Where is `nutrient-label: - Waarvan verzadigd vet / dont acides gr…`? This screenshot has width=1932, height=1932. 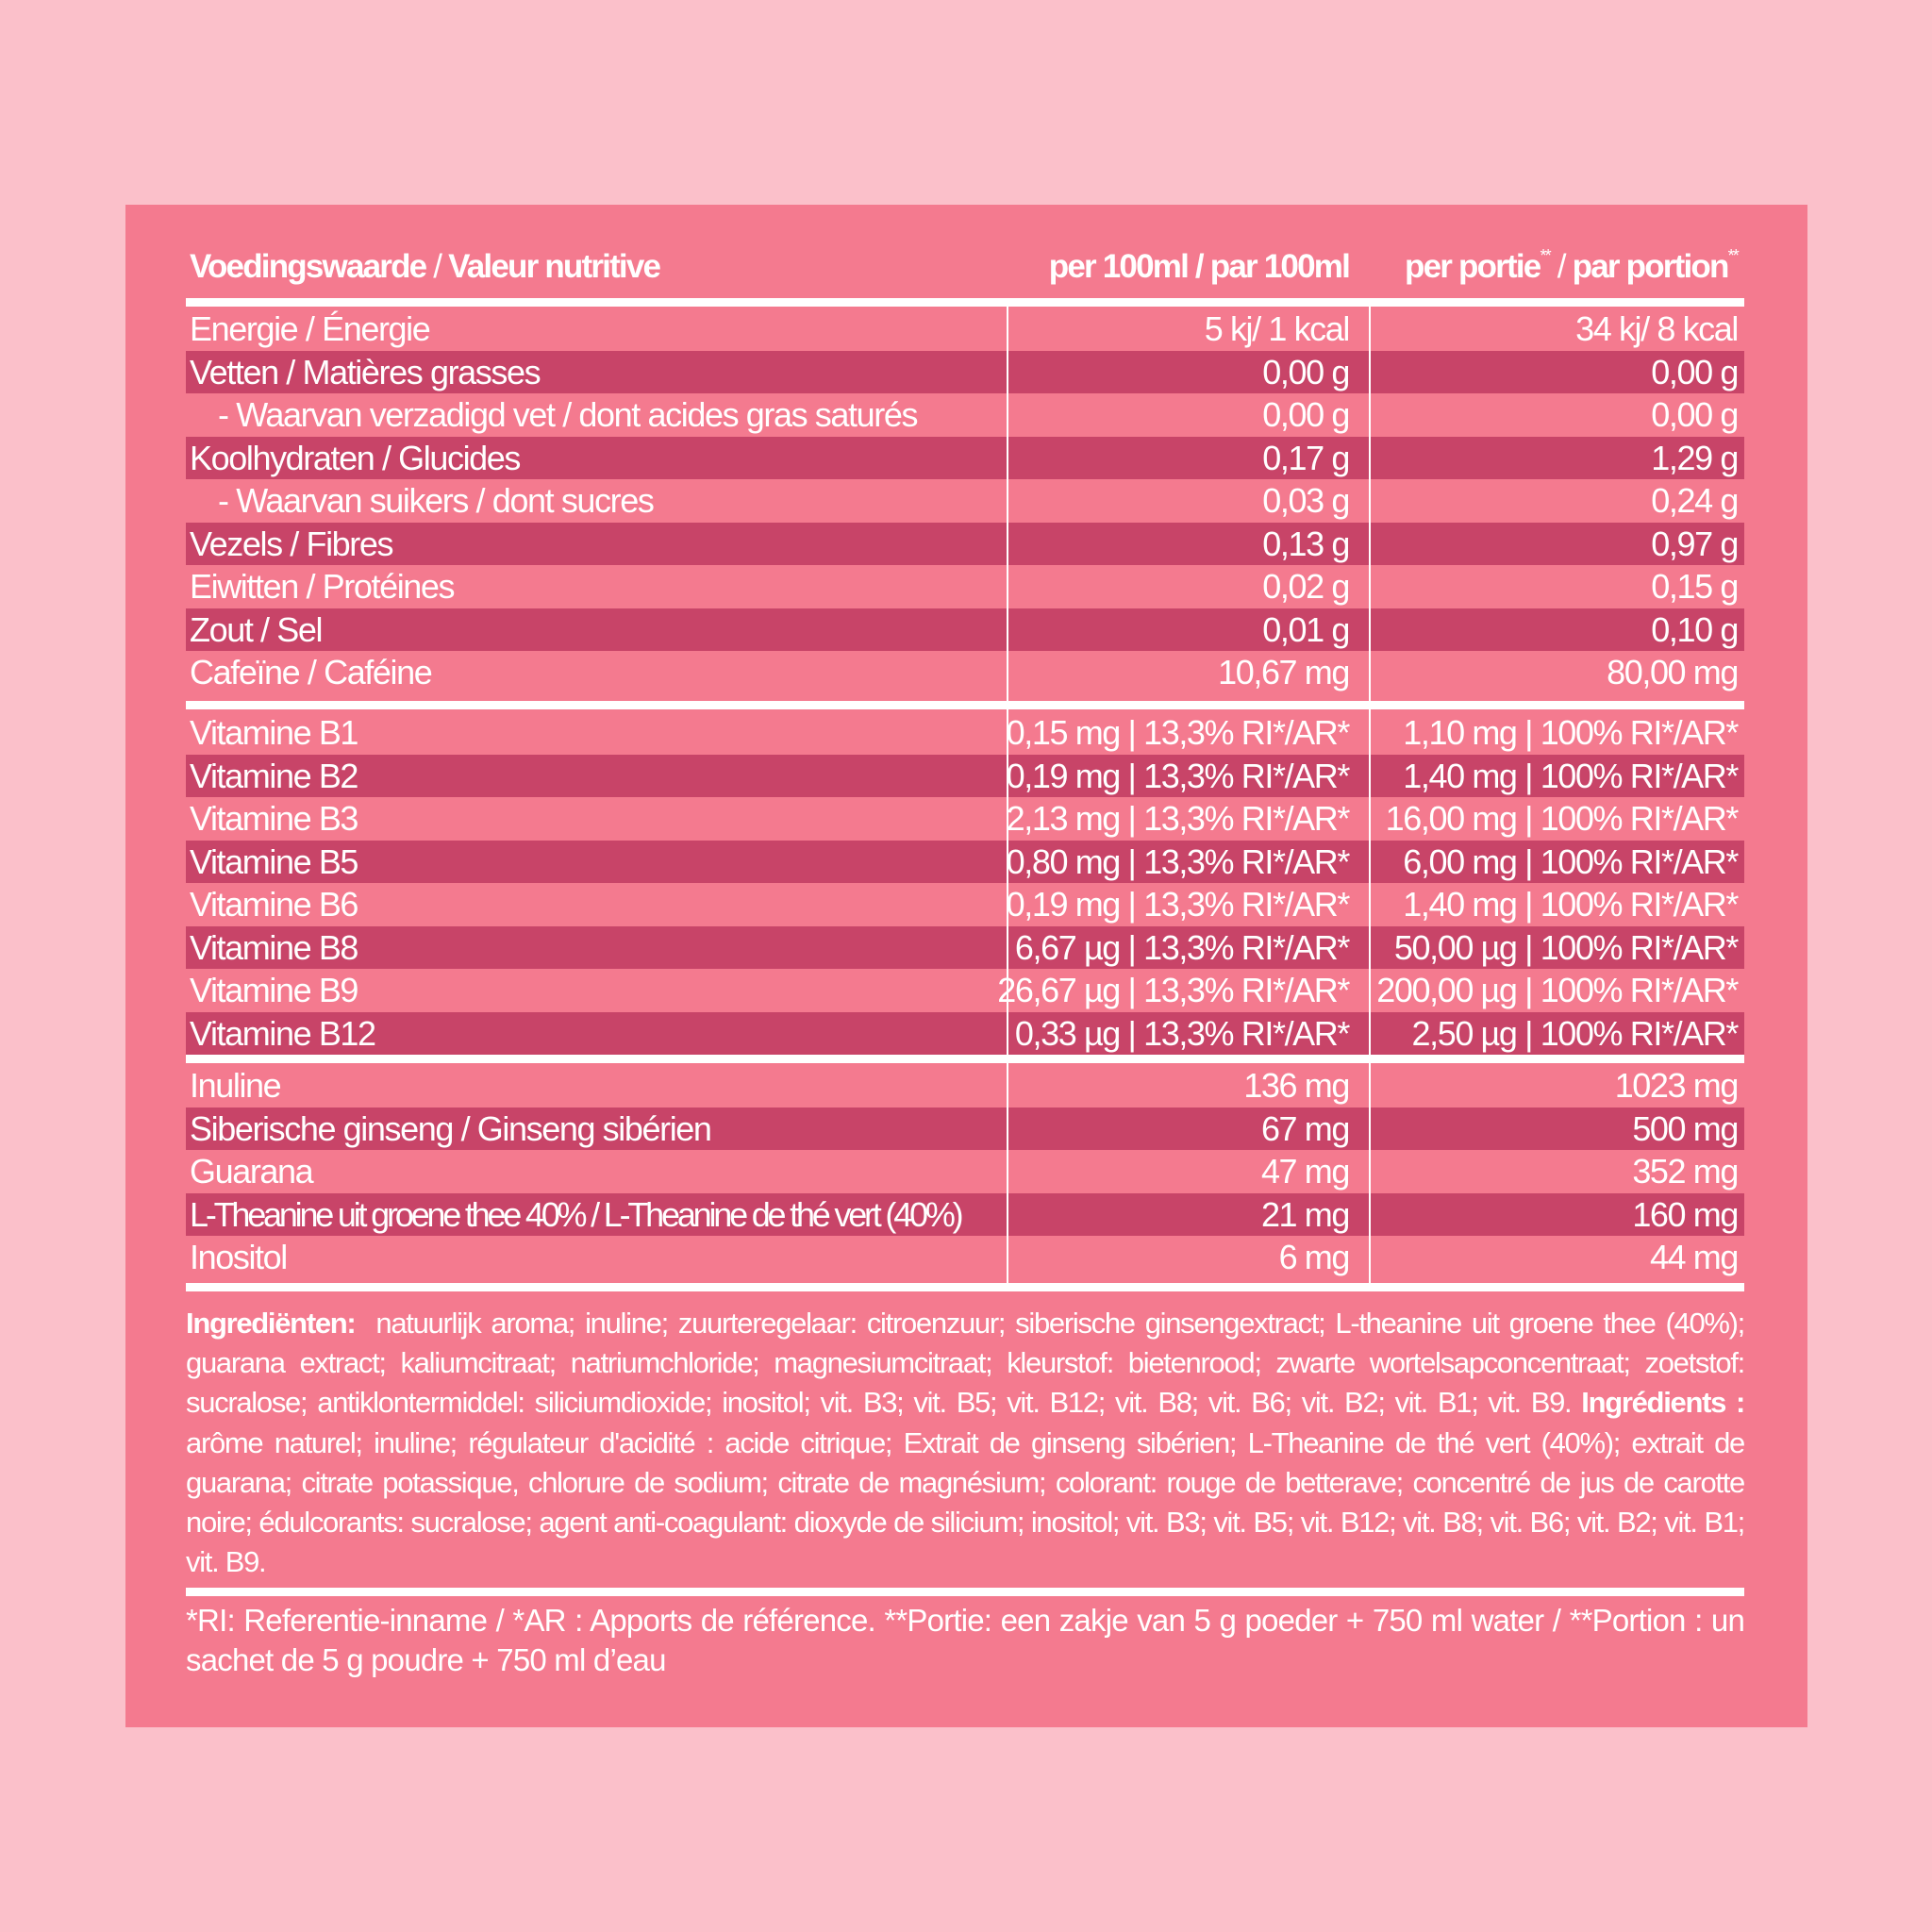 nutrient-label: - Waarvan verzadigd vet / dont acides gr… is located at coordinates (568, 415).